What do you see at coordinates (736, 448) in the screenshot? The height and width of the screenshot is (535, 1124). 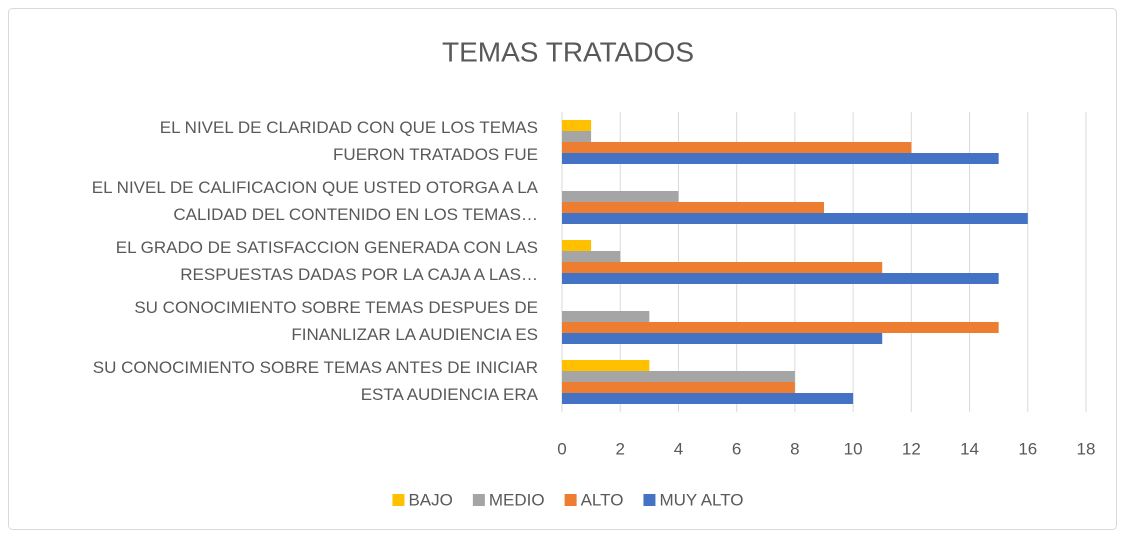 I see `x-tick-label: 6` at bounding box center [736, 448].